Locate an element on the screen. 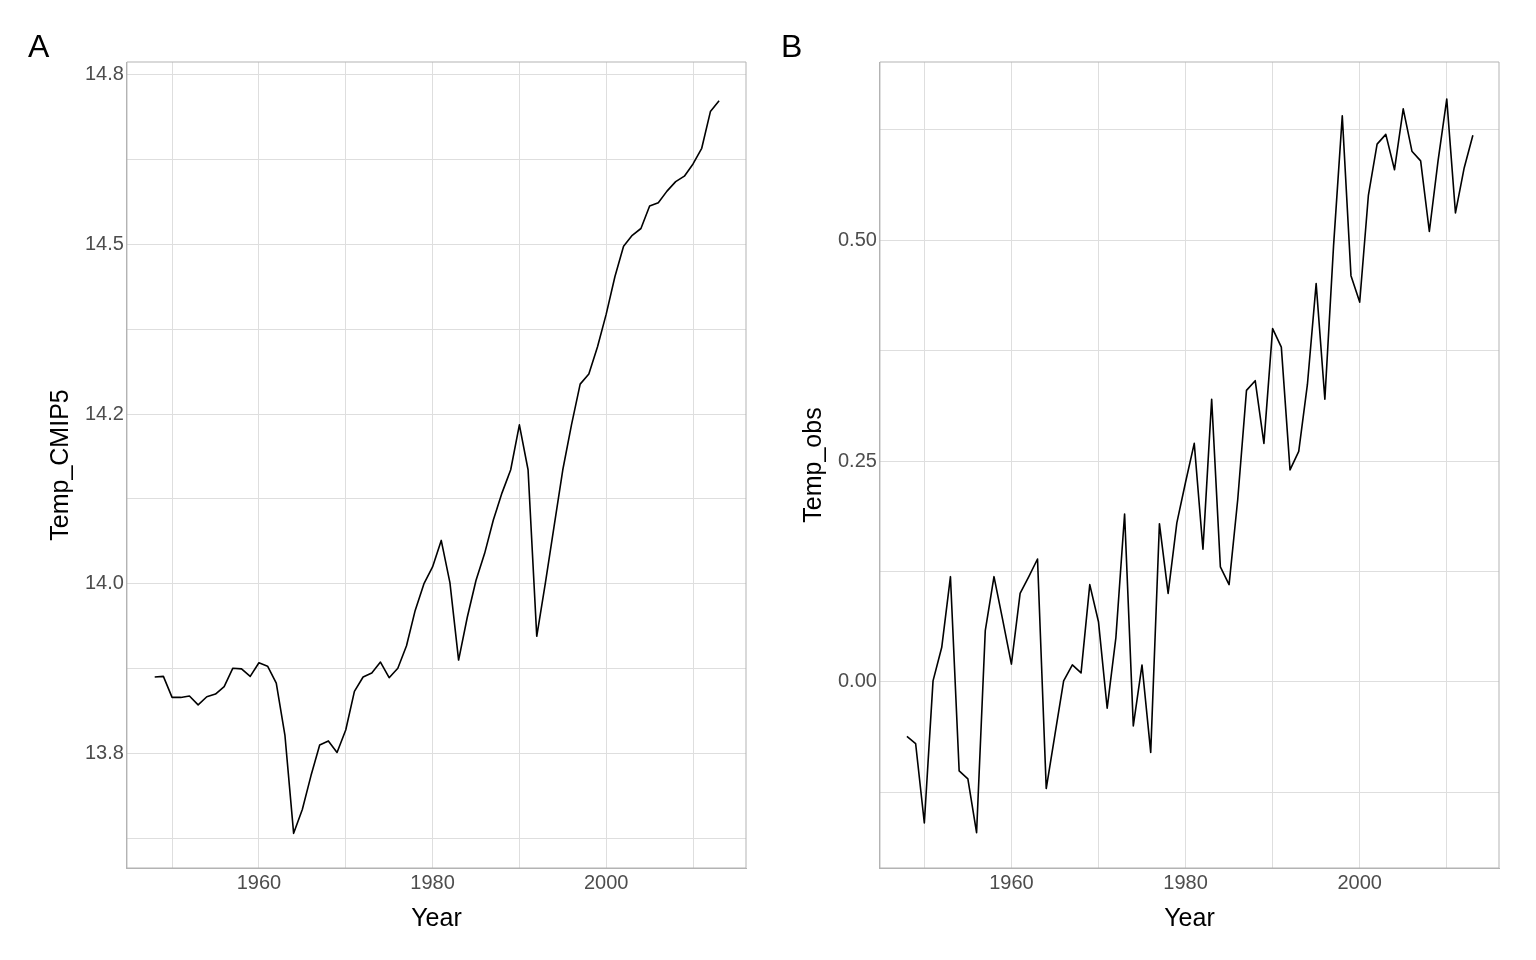 The image size is (1536, 960). y-axis-title: Temp_CMIP5 is located at coordinates (58, 465).